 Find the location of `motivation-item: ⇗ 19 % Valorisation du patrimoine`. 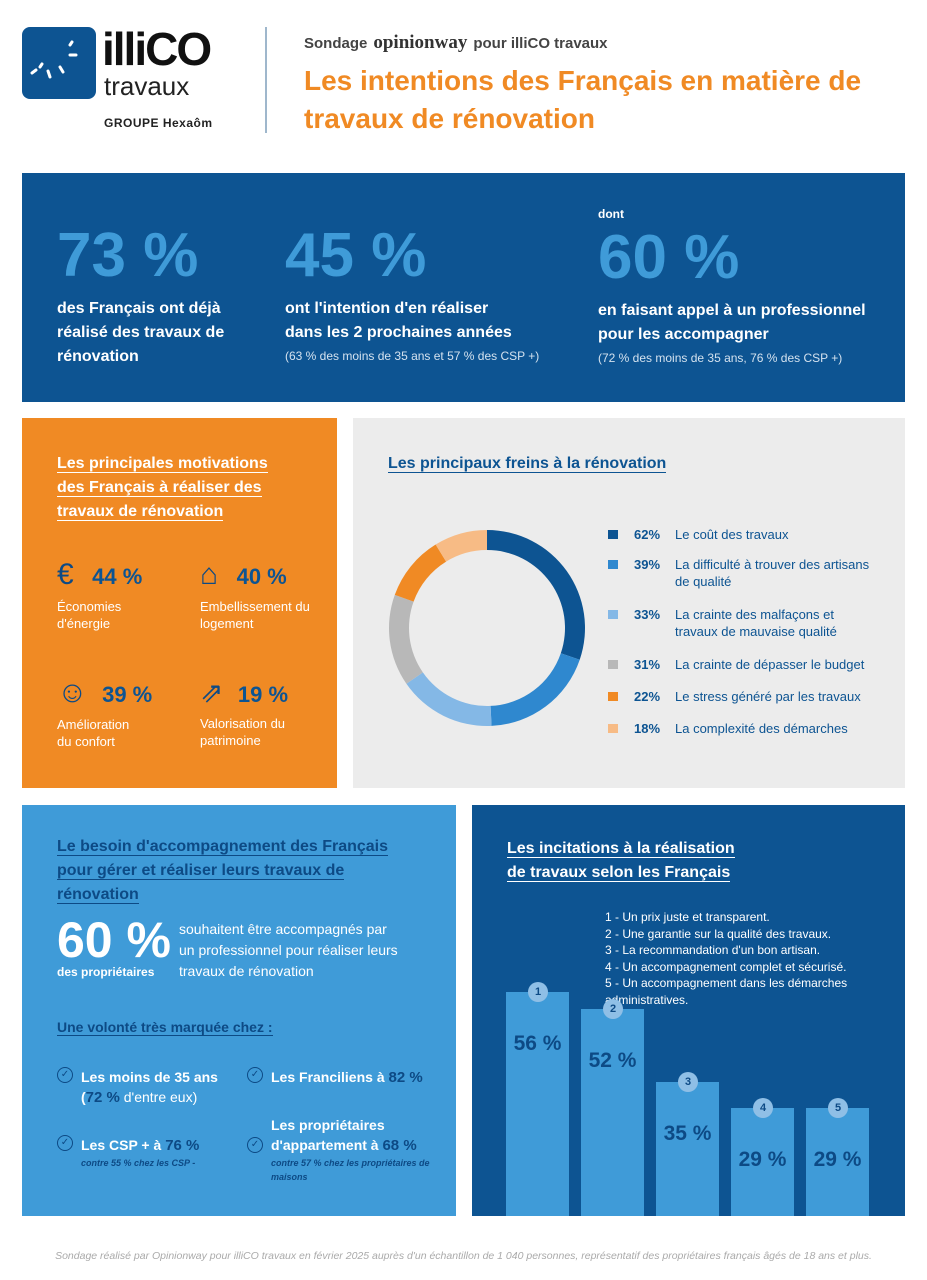

motivation-item: ⇗ 19 % Valorisation du patrimoine is located at coordinates (245, 712).